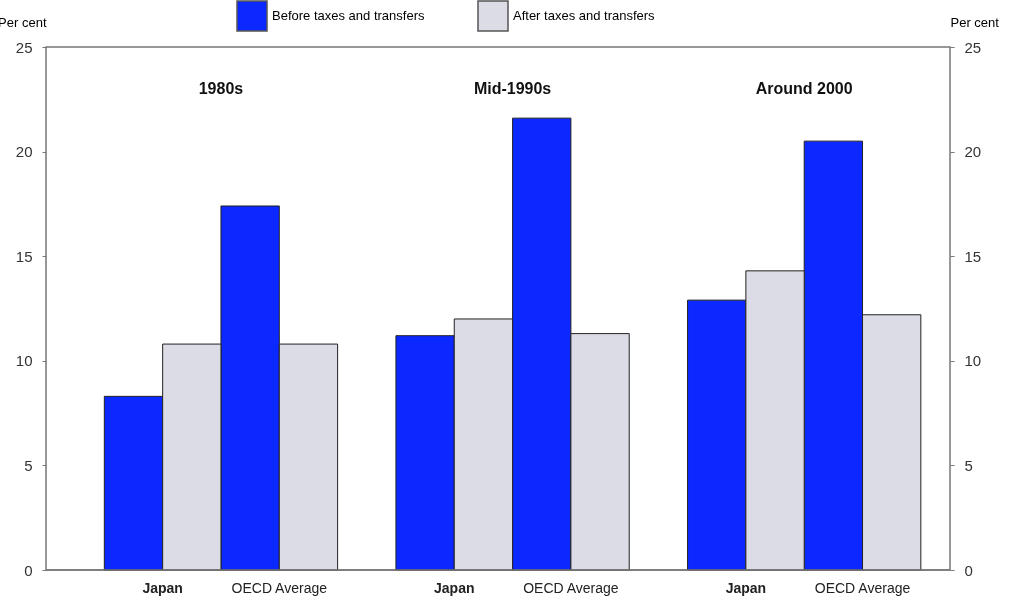 The image size is (1022, 607). I want to click on y2-tick-label: 20, so click(973, 152).